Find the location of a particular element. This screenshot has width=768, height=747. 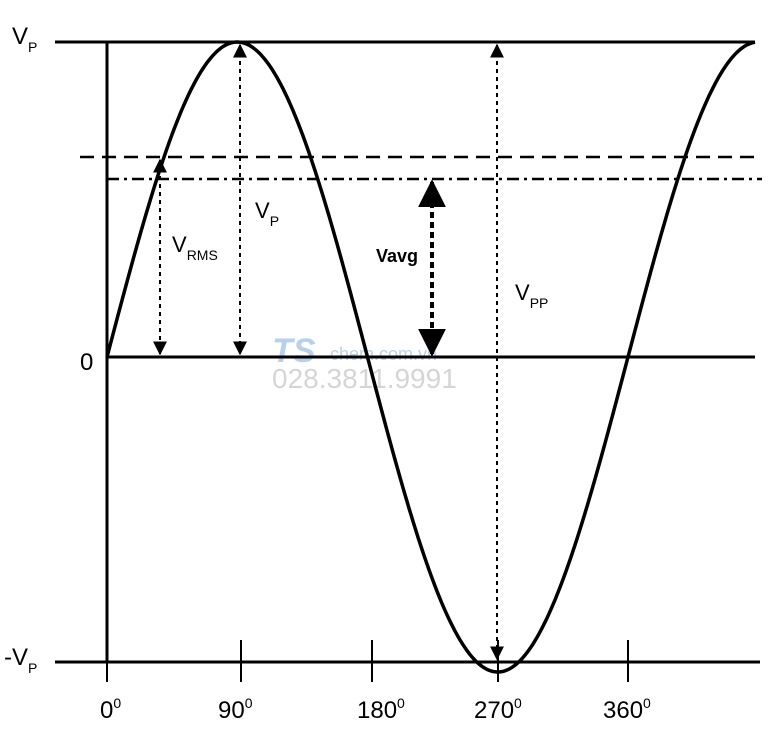

annotation: Vavg is located at coordinates (397, 256).